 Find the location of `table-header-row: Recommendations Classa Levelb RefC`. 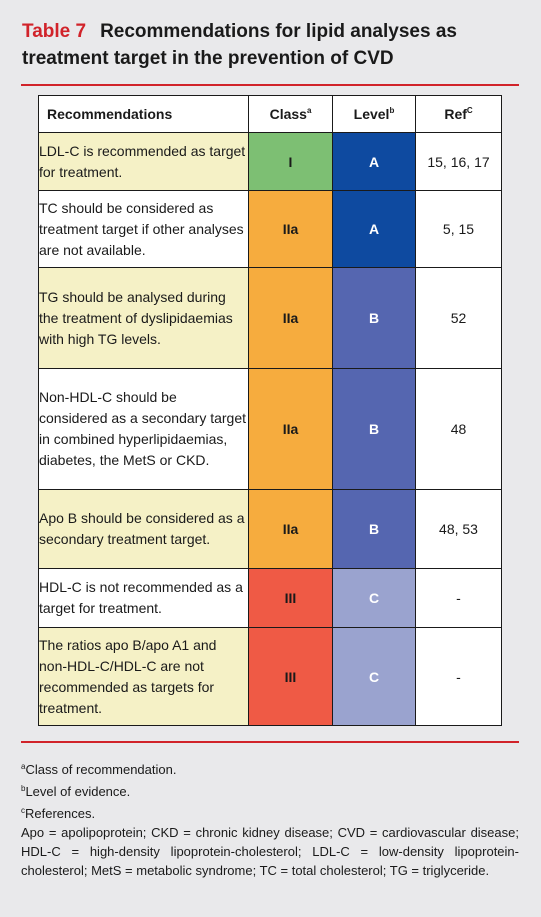

table-header-row: Recommendations Classa Levelb RefC is located at coordinates (270, 114).